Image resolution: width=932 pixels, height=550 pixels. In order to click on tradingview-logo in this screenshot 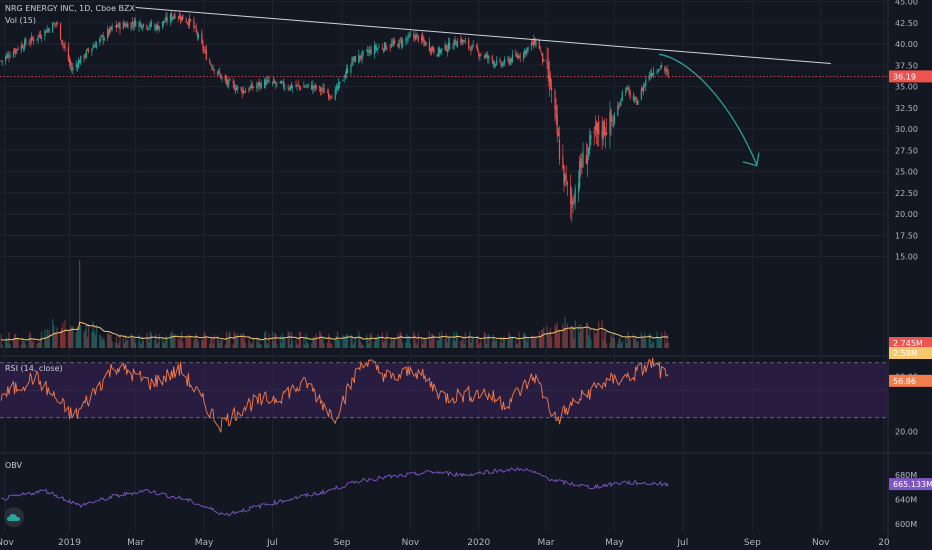, I will do `click(14, 517)`.